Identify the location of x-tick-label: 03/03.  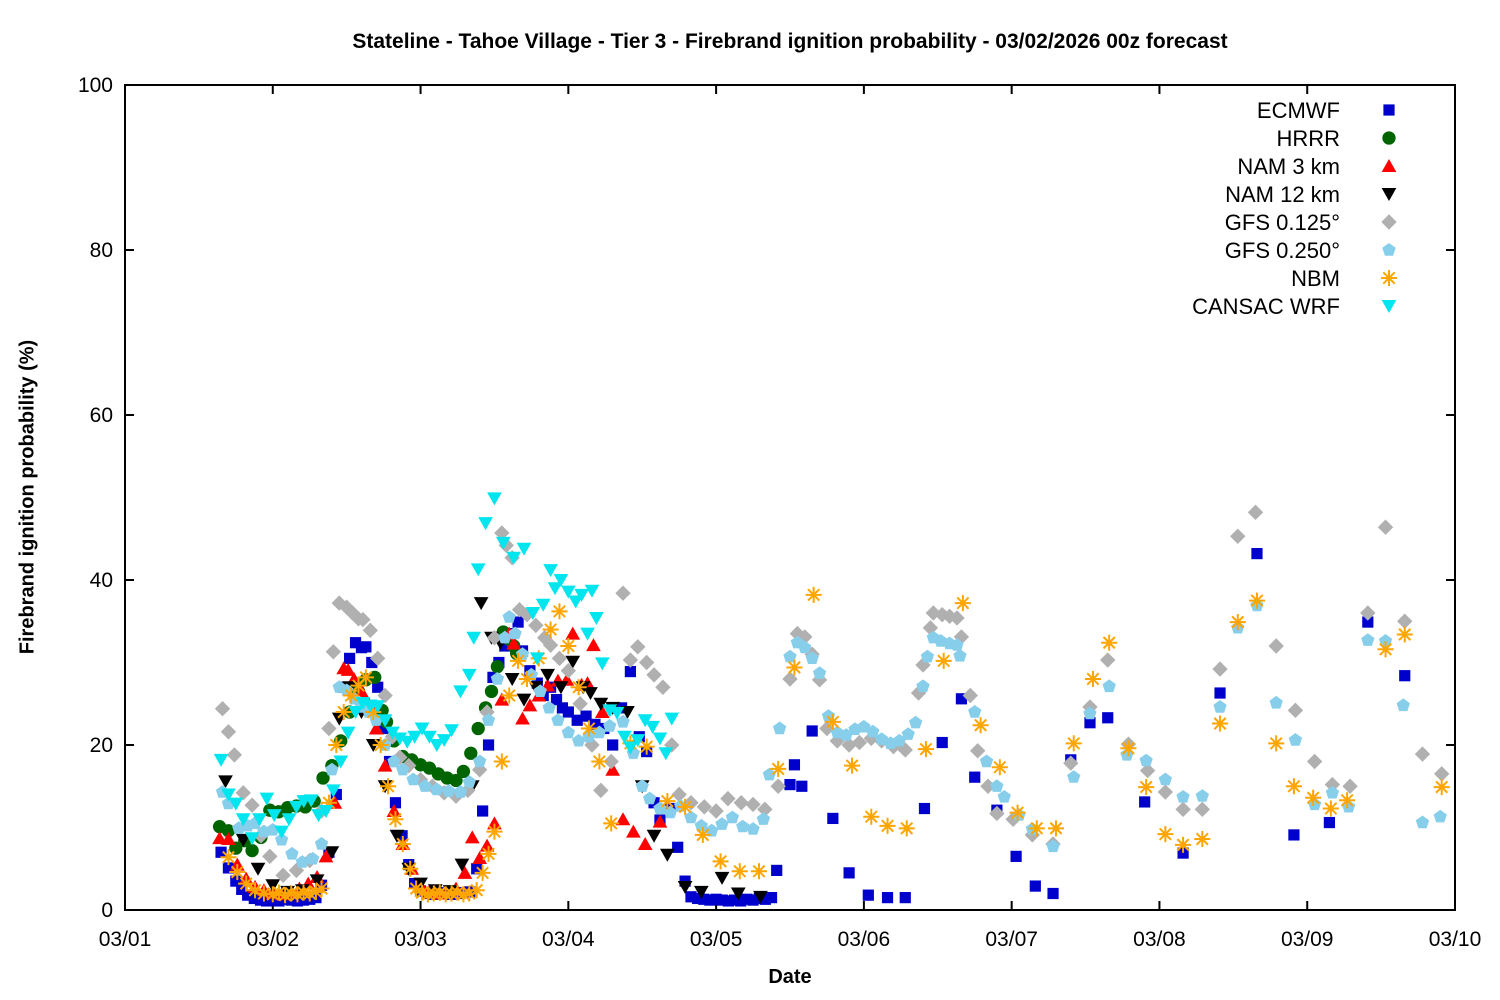
(420, 939).